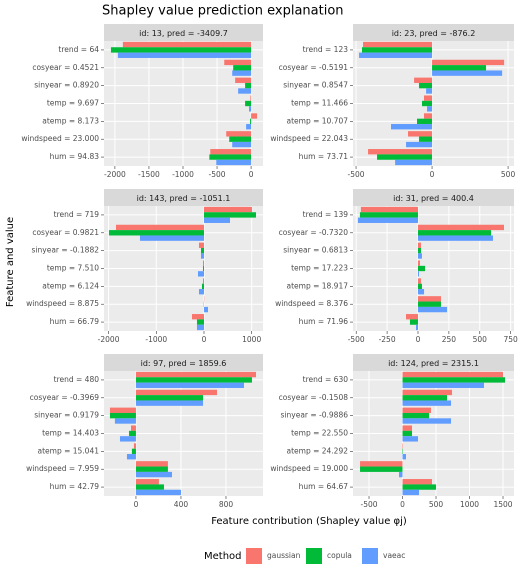 This screenshot has width=518, height=576. What do you see at coordinates (62, 303) in the screenshot?
I see `y-tick-label: windspeed = 8.875` at bounding box center [62, 303].